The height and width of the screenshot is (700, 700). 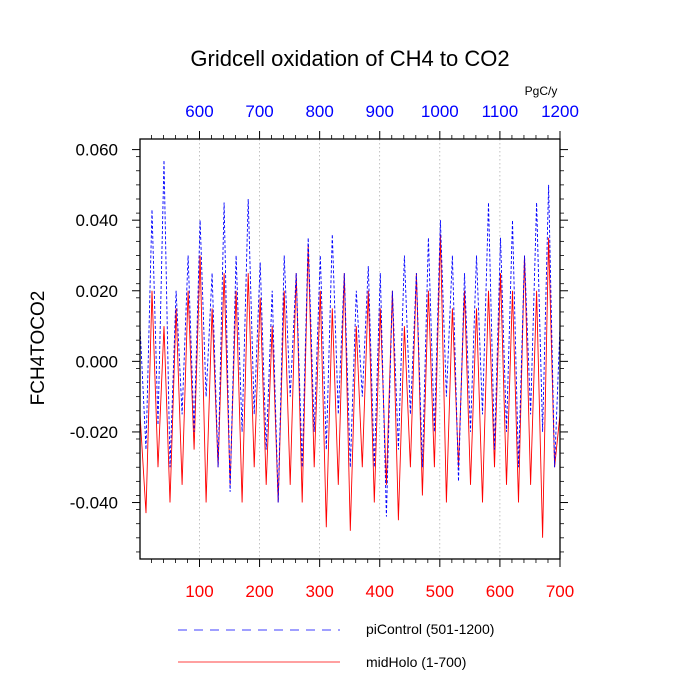 I want to click on x-top-tick-label: 1000, so click(x=440, y=111).